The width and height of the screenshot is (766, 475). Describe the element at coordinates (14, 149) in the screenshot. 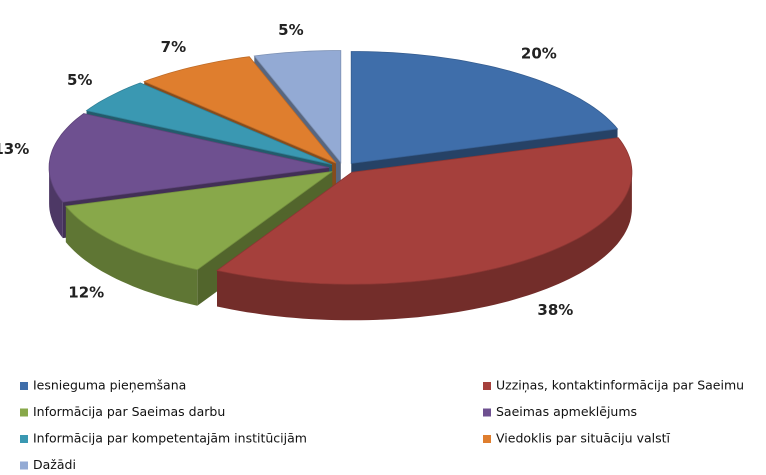

I see `data-label: 13%` at that location.